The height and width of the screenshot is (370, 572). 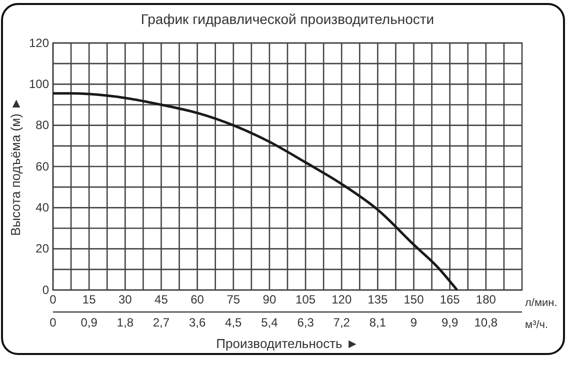 What do you see at coordinates (541, 303) in the screenshot?
I see `text: л/мин.` at bounding box center [541, 303].